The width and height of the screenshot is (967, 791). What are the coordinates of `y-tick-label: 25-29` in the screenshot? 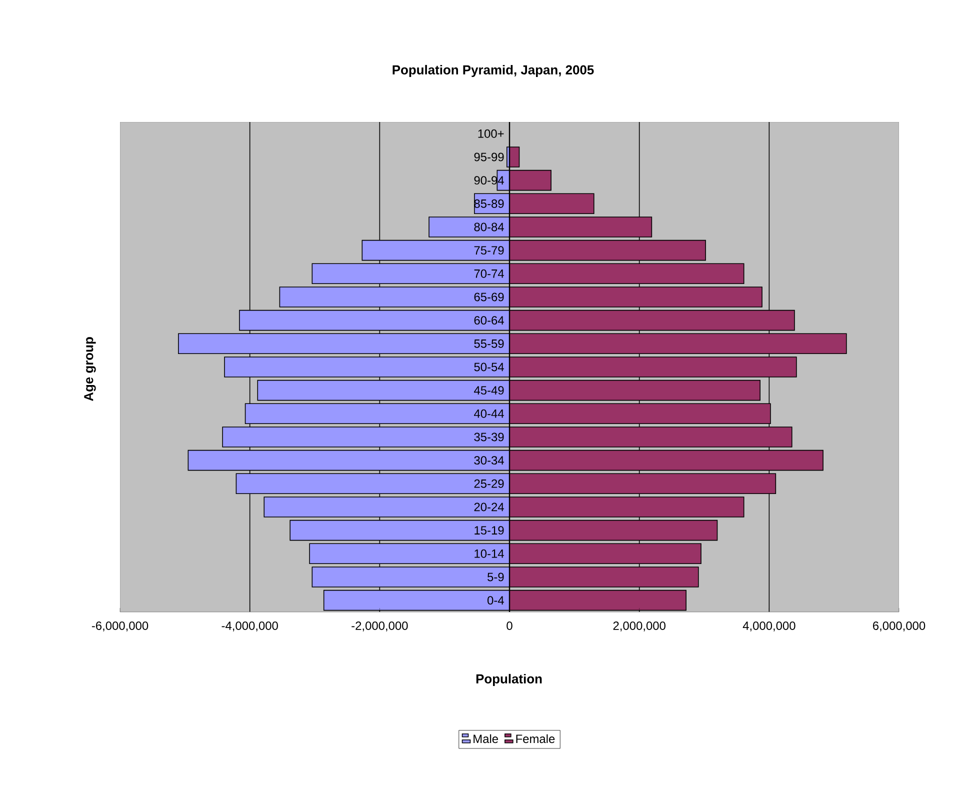 It's located at (489, 483).